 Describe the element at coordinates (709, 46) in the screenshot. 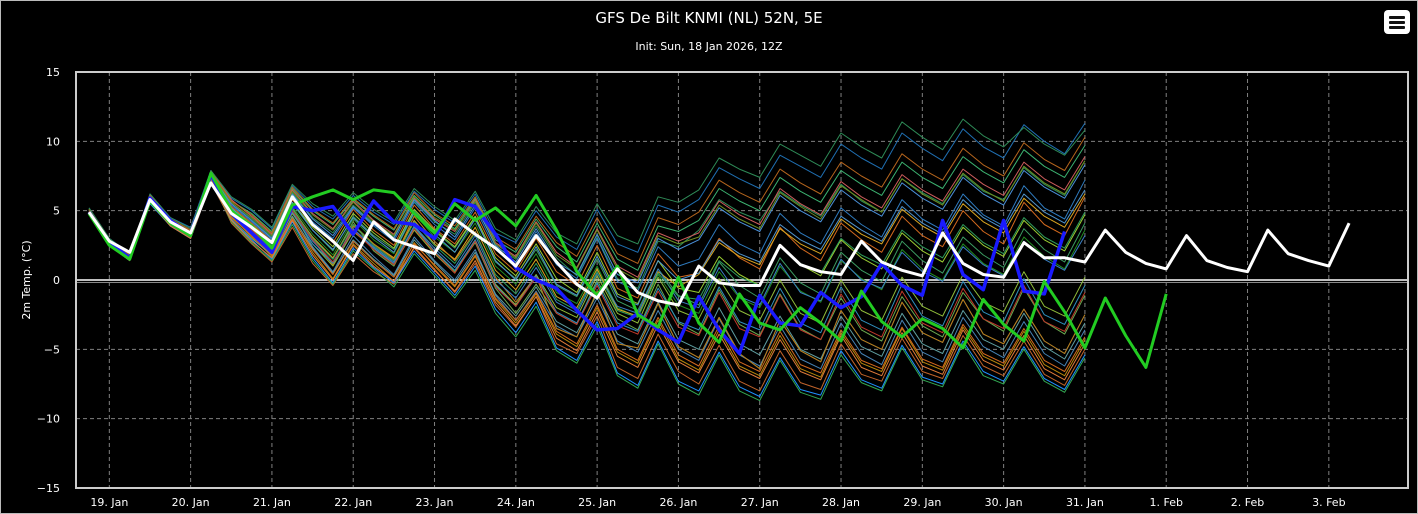

I see `chart-subtitle: Init: Sun, 18 Jan 2026, 12Z` at that location.